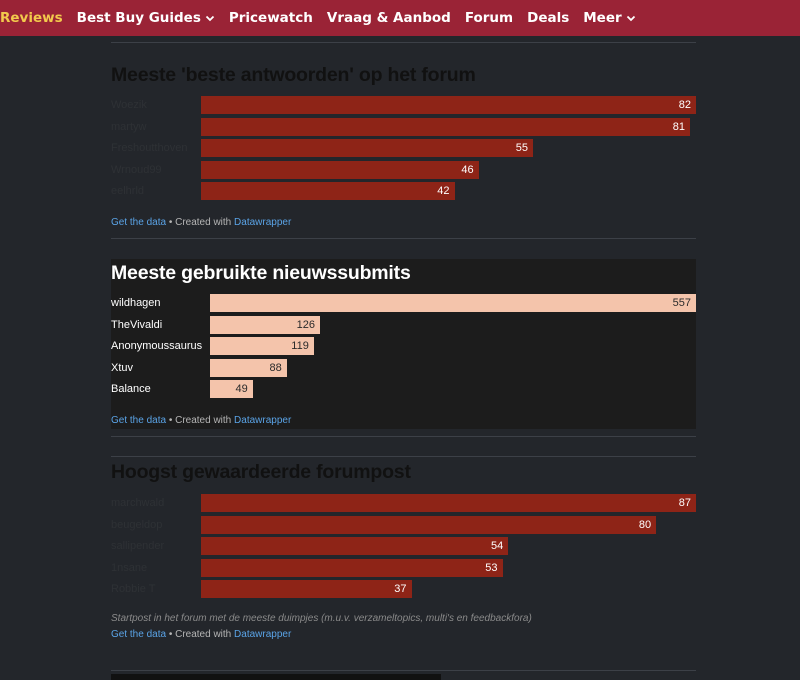 The image size is (800, 680). Describe the element at coordinates (157, 346) in the screenshot. I see `bar-category-label: Anonymoussaurus` at that location.